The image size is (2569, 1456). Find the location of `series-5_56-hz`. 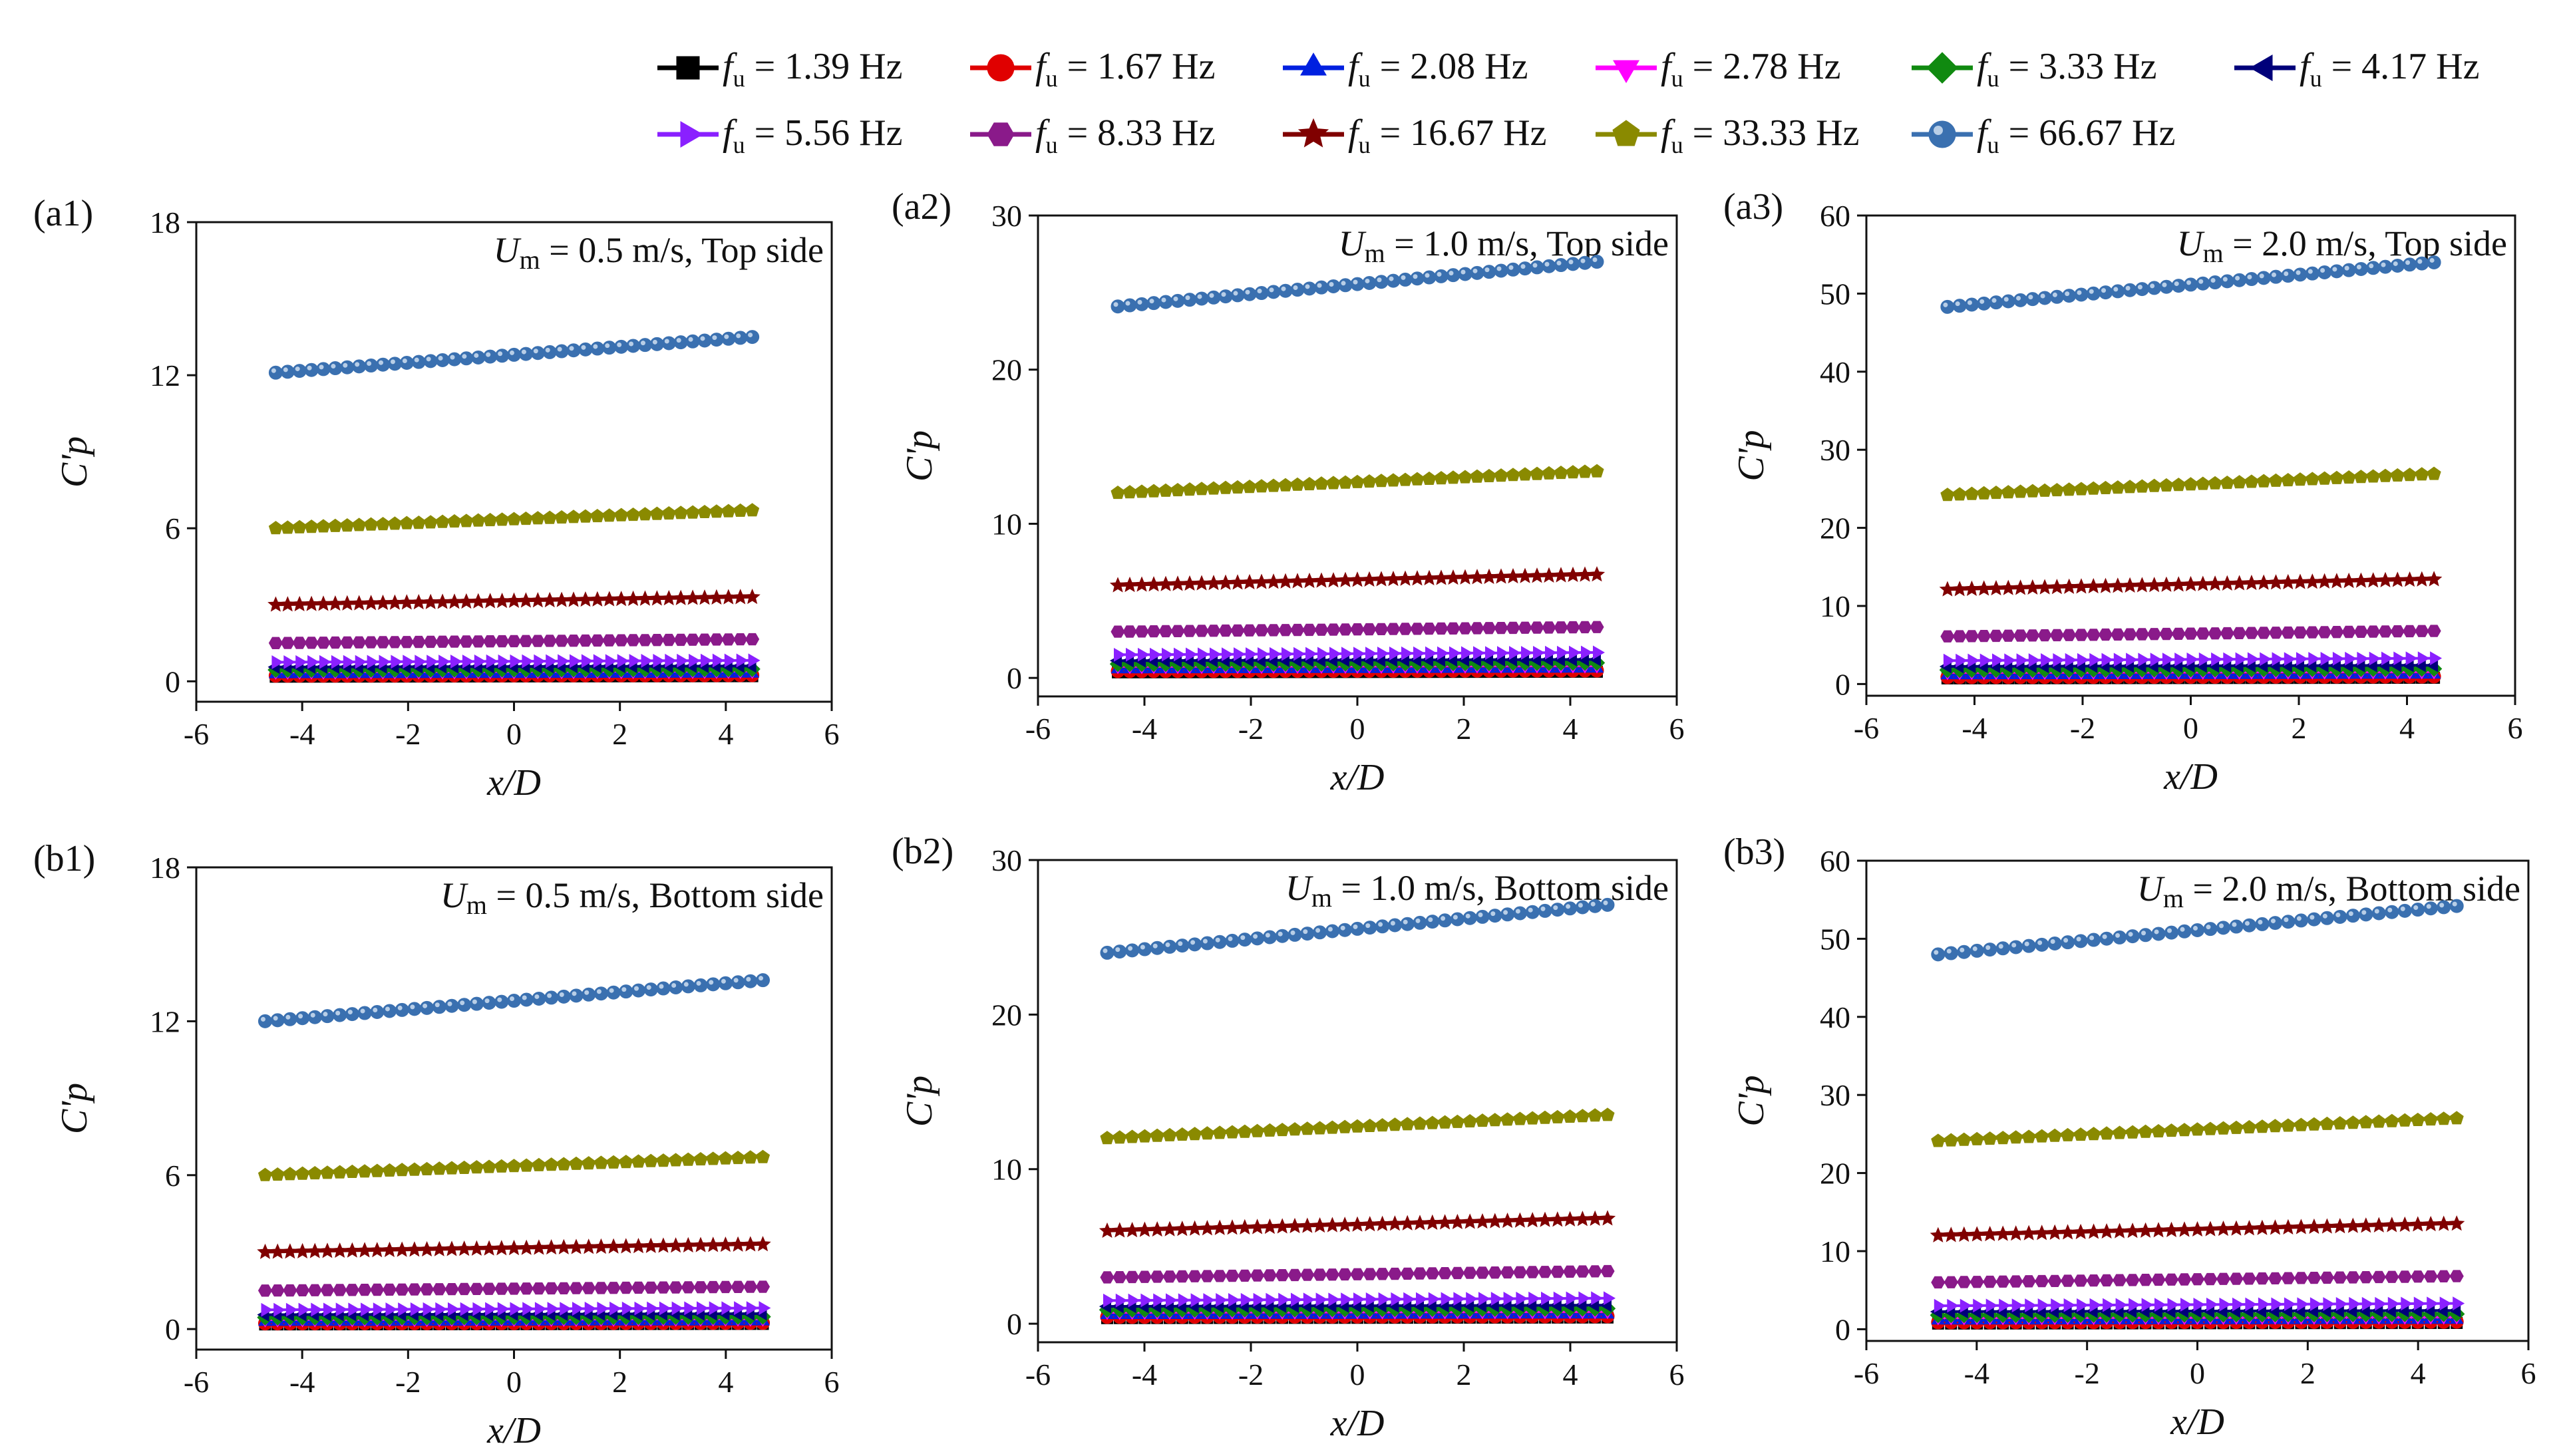

series-5_56-hz is located at coordinates (516, 1309).